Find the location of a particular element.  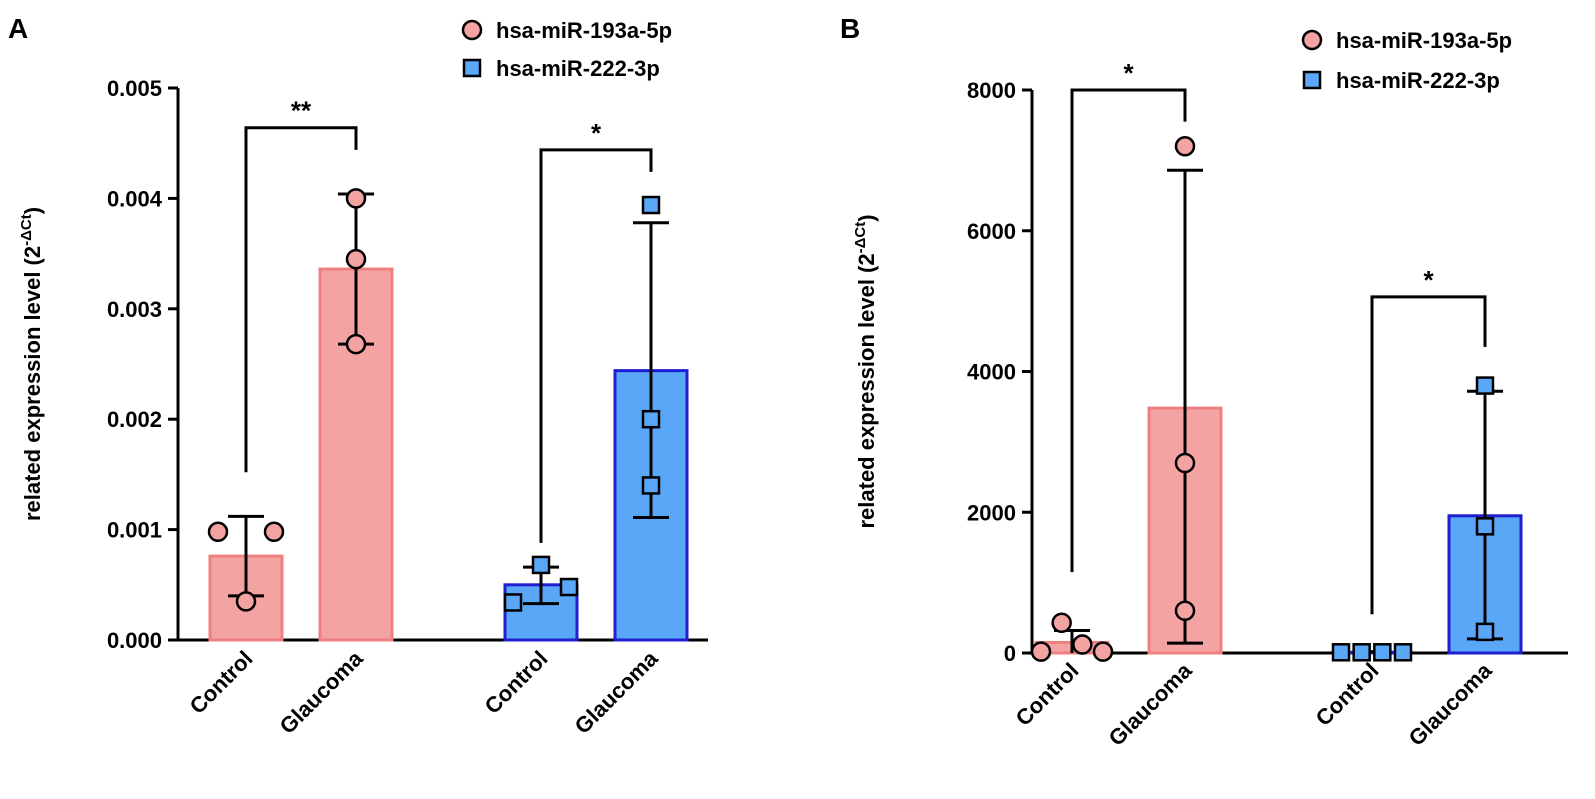

panel-label: A is located at coordinates (18, 28).